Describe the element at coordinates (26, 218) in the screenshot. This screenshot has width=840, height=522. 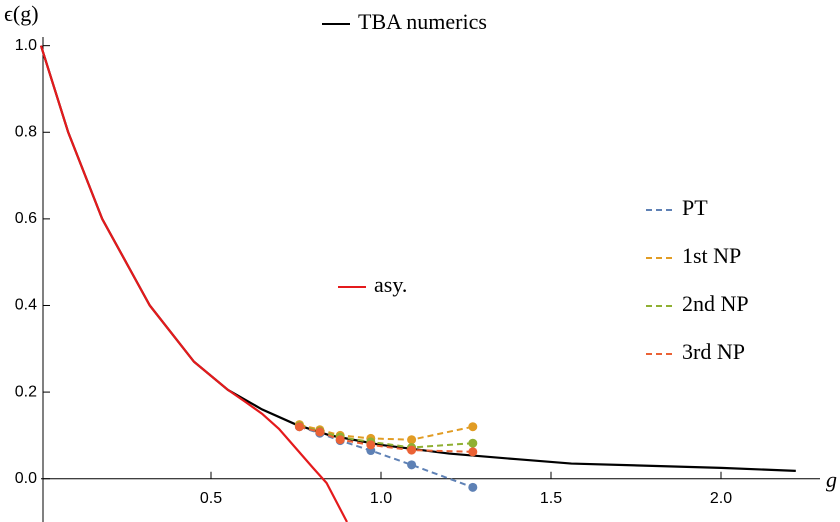
I see `y-tick-label: 0.6` at that location.